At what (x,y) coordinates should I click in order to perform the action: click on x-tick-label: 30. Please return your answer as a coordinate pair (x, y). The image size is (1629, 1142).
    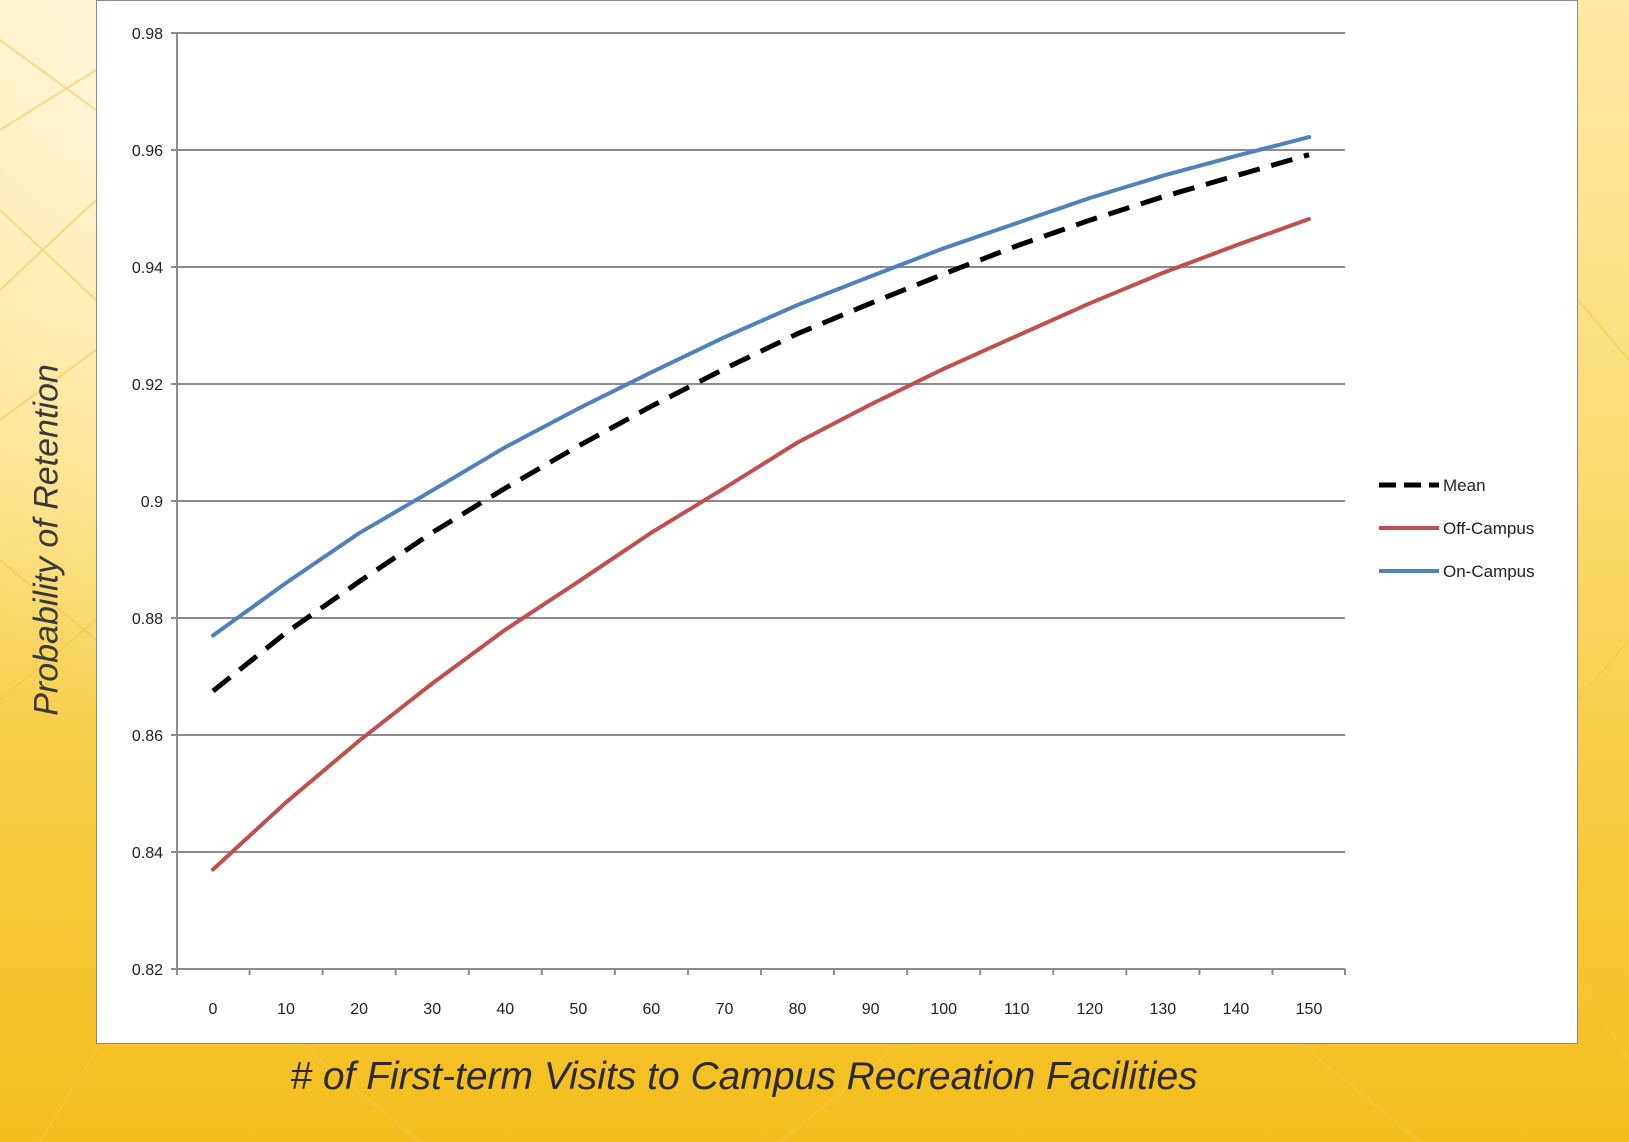
    Looking at the image, I should click on (432, 1009).